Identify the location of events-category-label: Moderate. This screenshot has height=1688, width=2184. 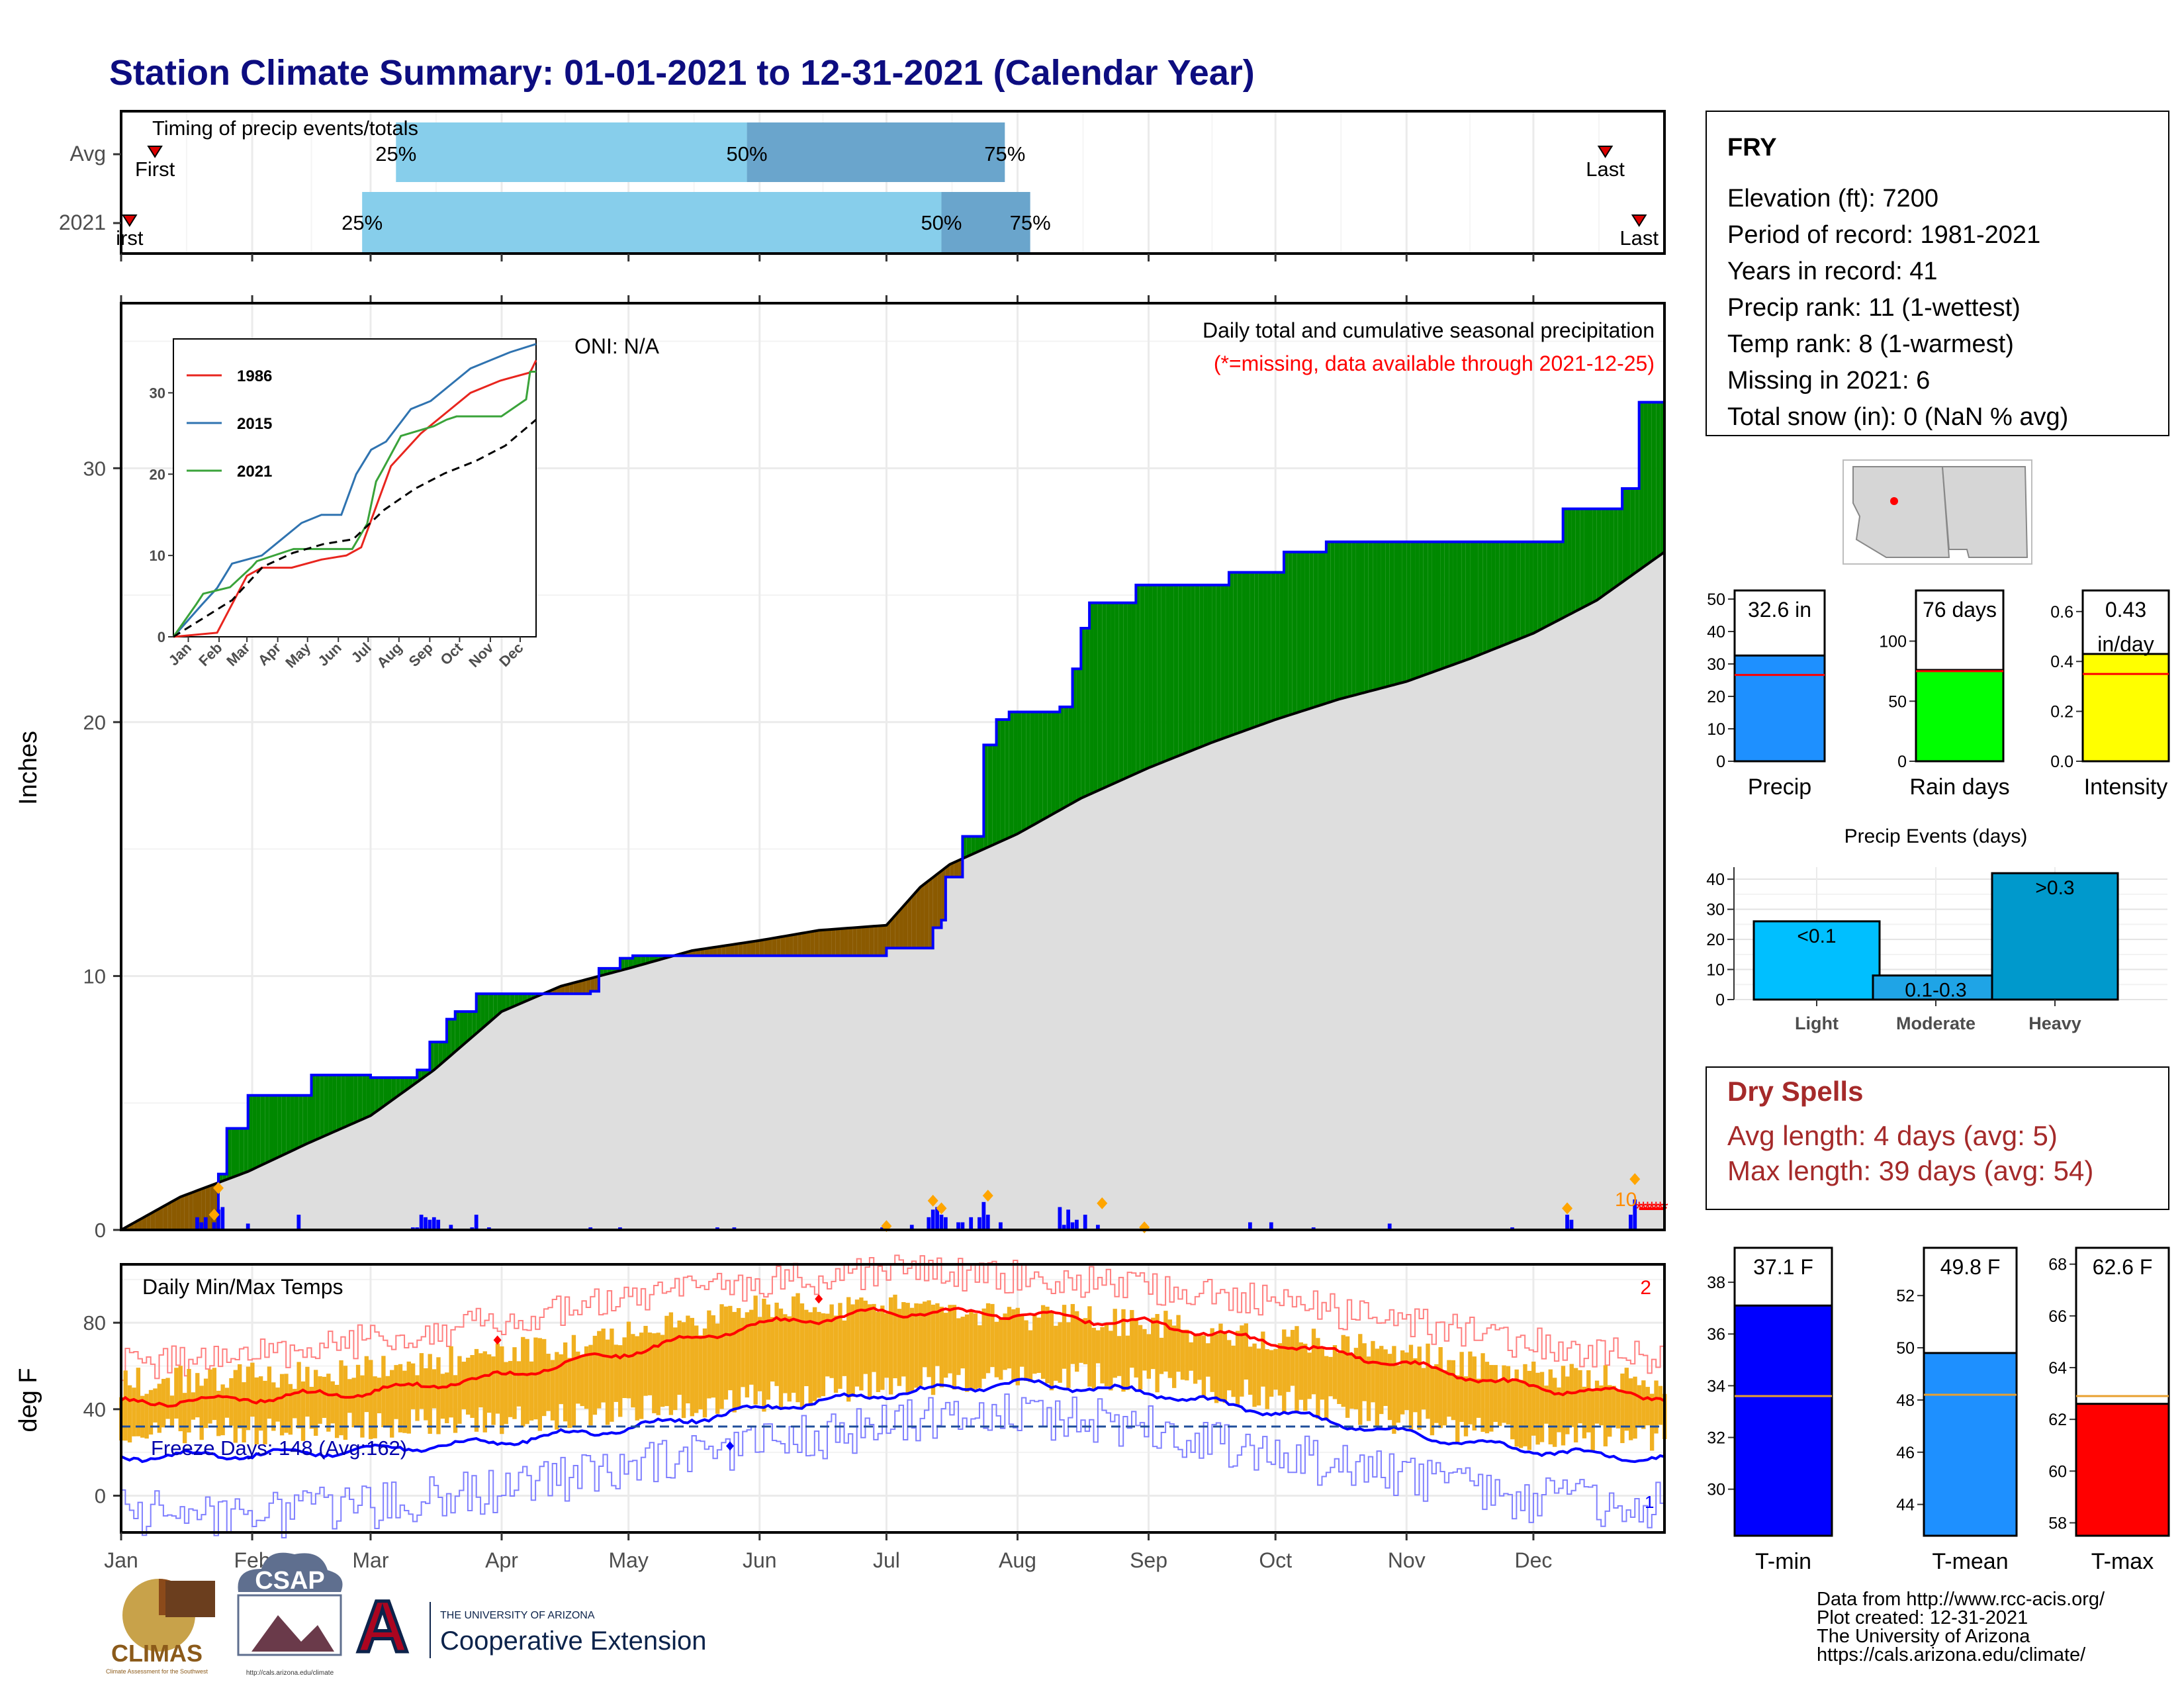
(1936, 1023).